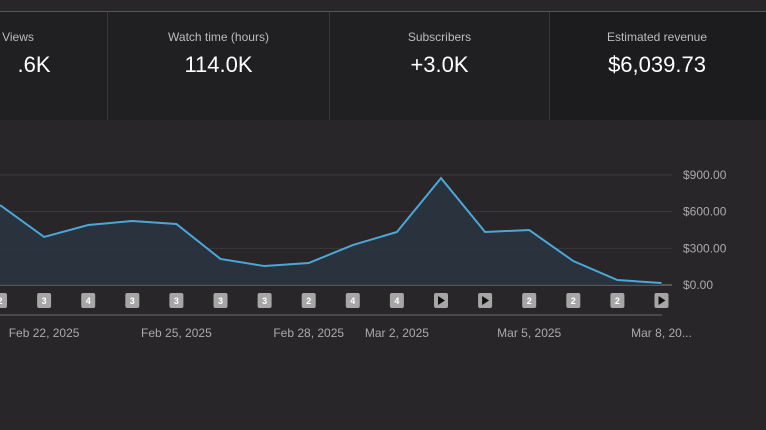  Describe the element at coordinates (705, 175) in the screenshot. I see `y-tick-label: $900.00` at that location.